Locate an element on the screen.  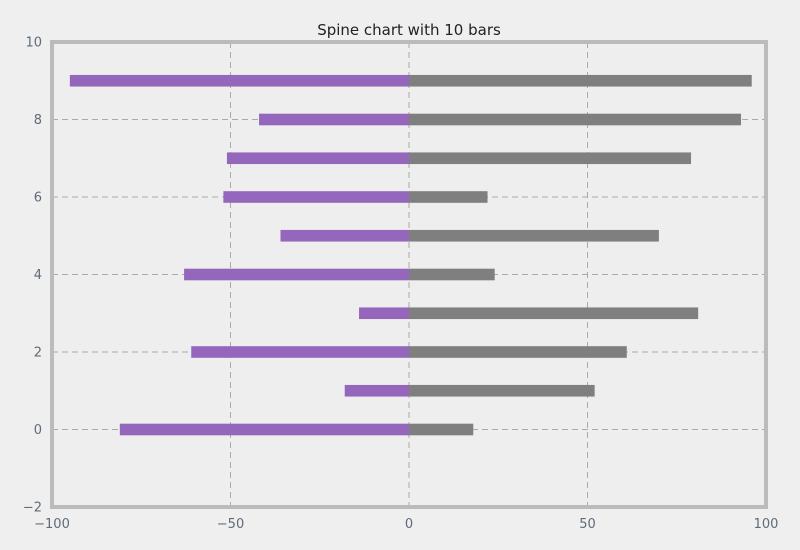
x-tick-label: 50 is located at coordinates (587, 524).